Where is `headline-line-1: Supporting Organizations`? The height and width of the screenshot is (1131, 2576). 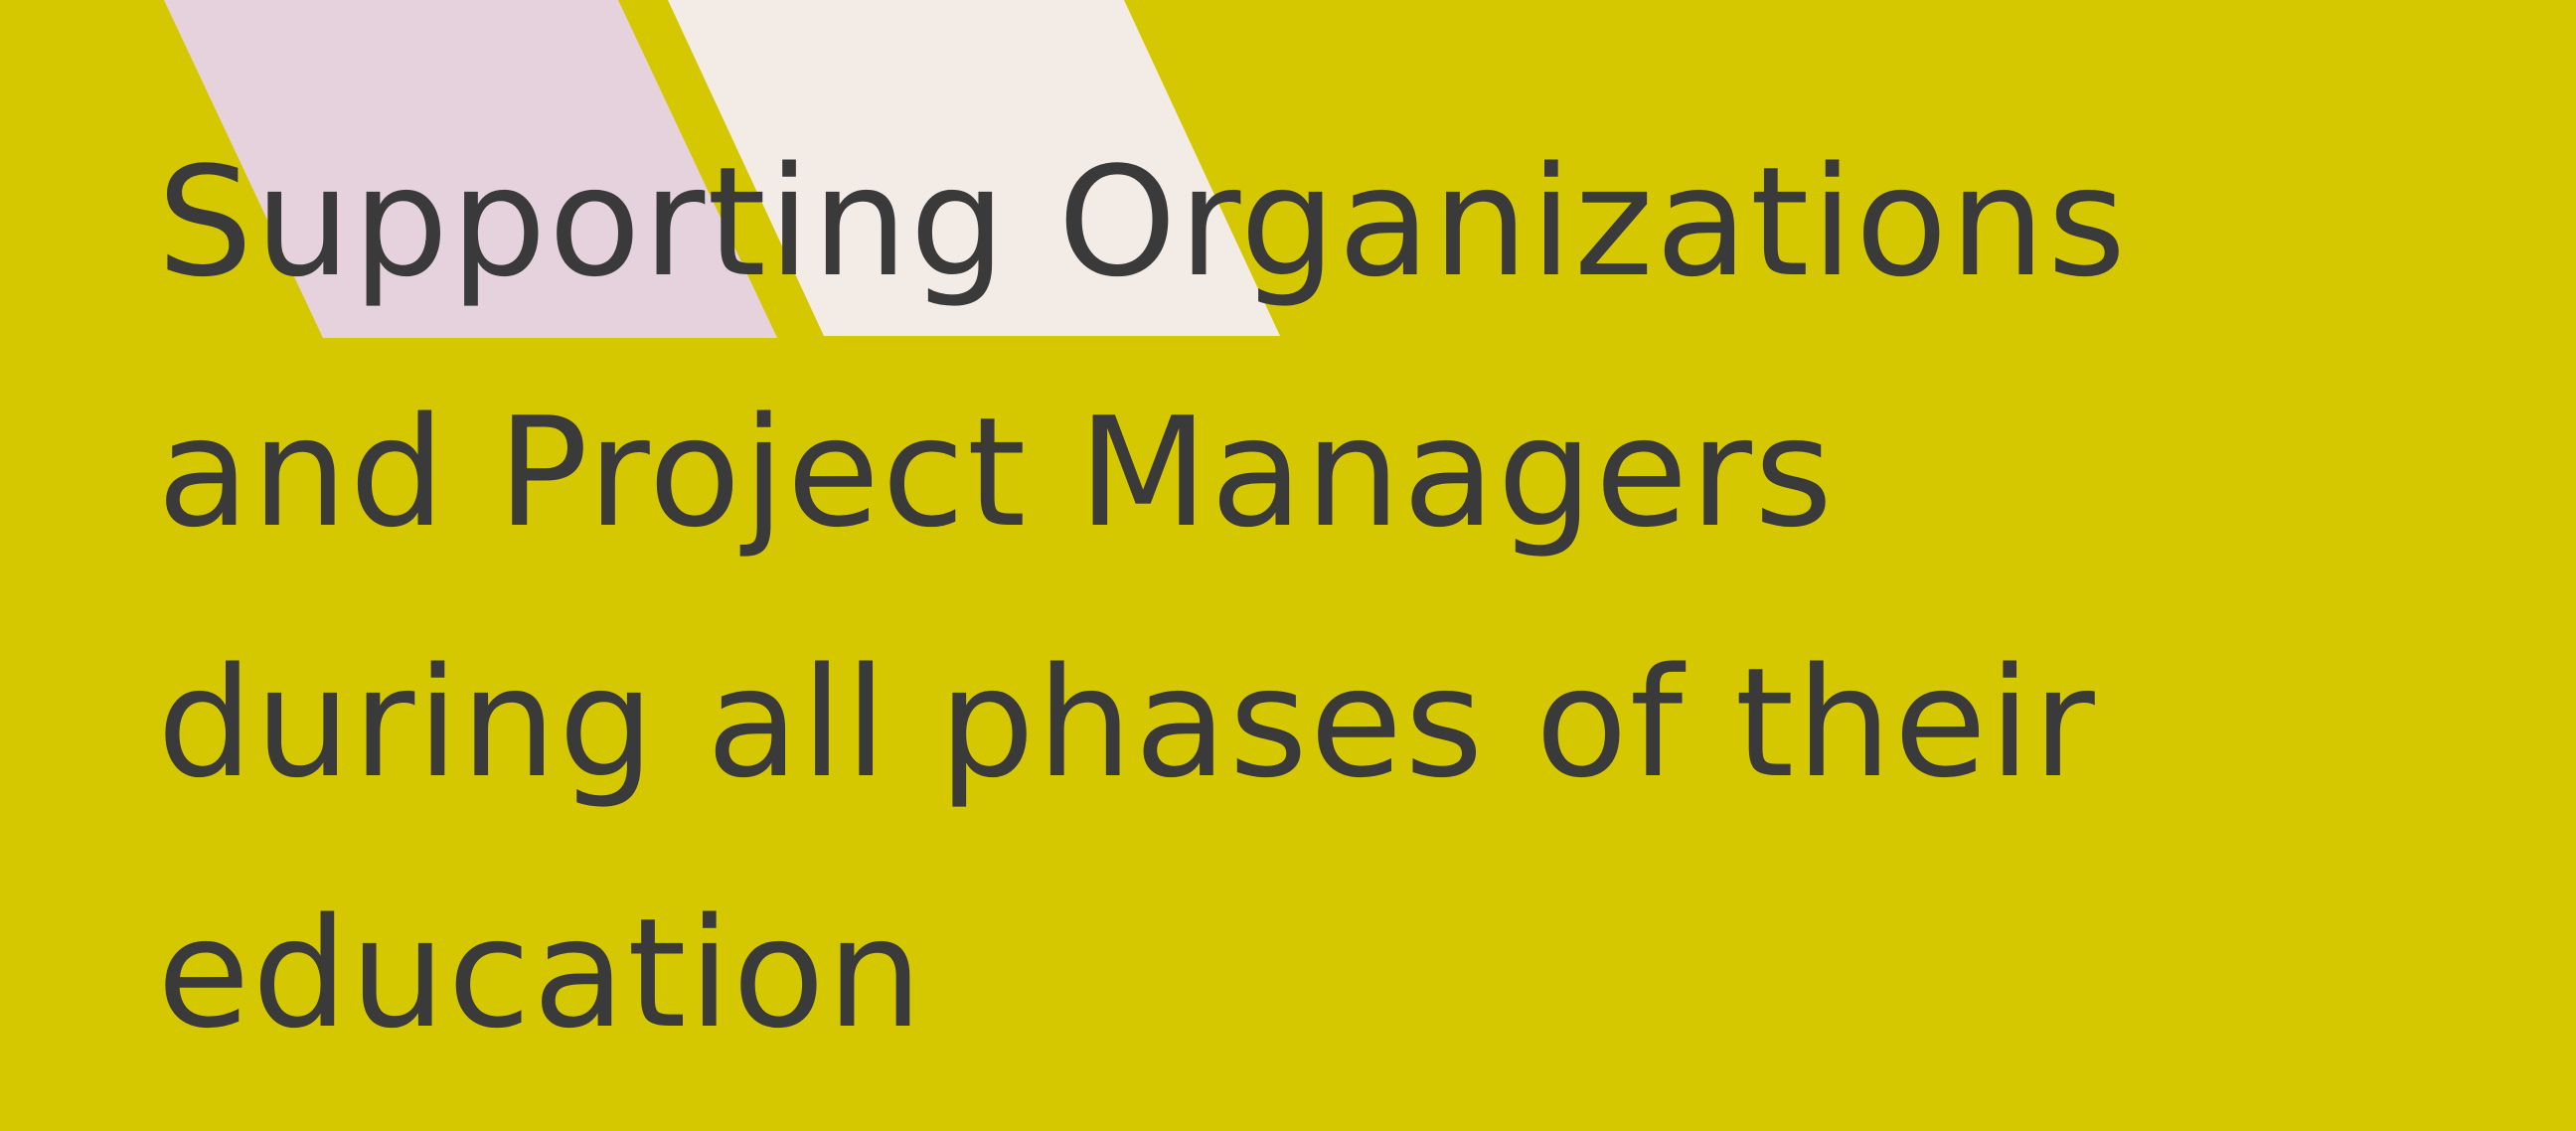
headline-line-1: Supporting Organizations is located at coordinates (1143, 222).